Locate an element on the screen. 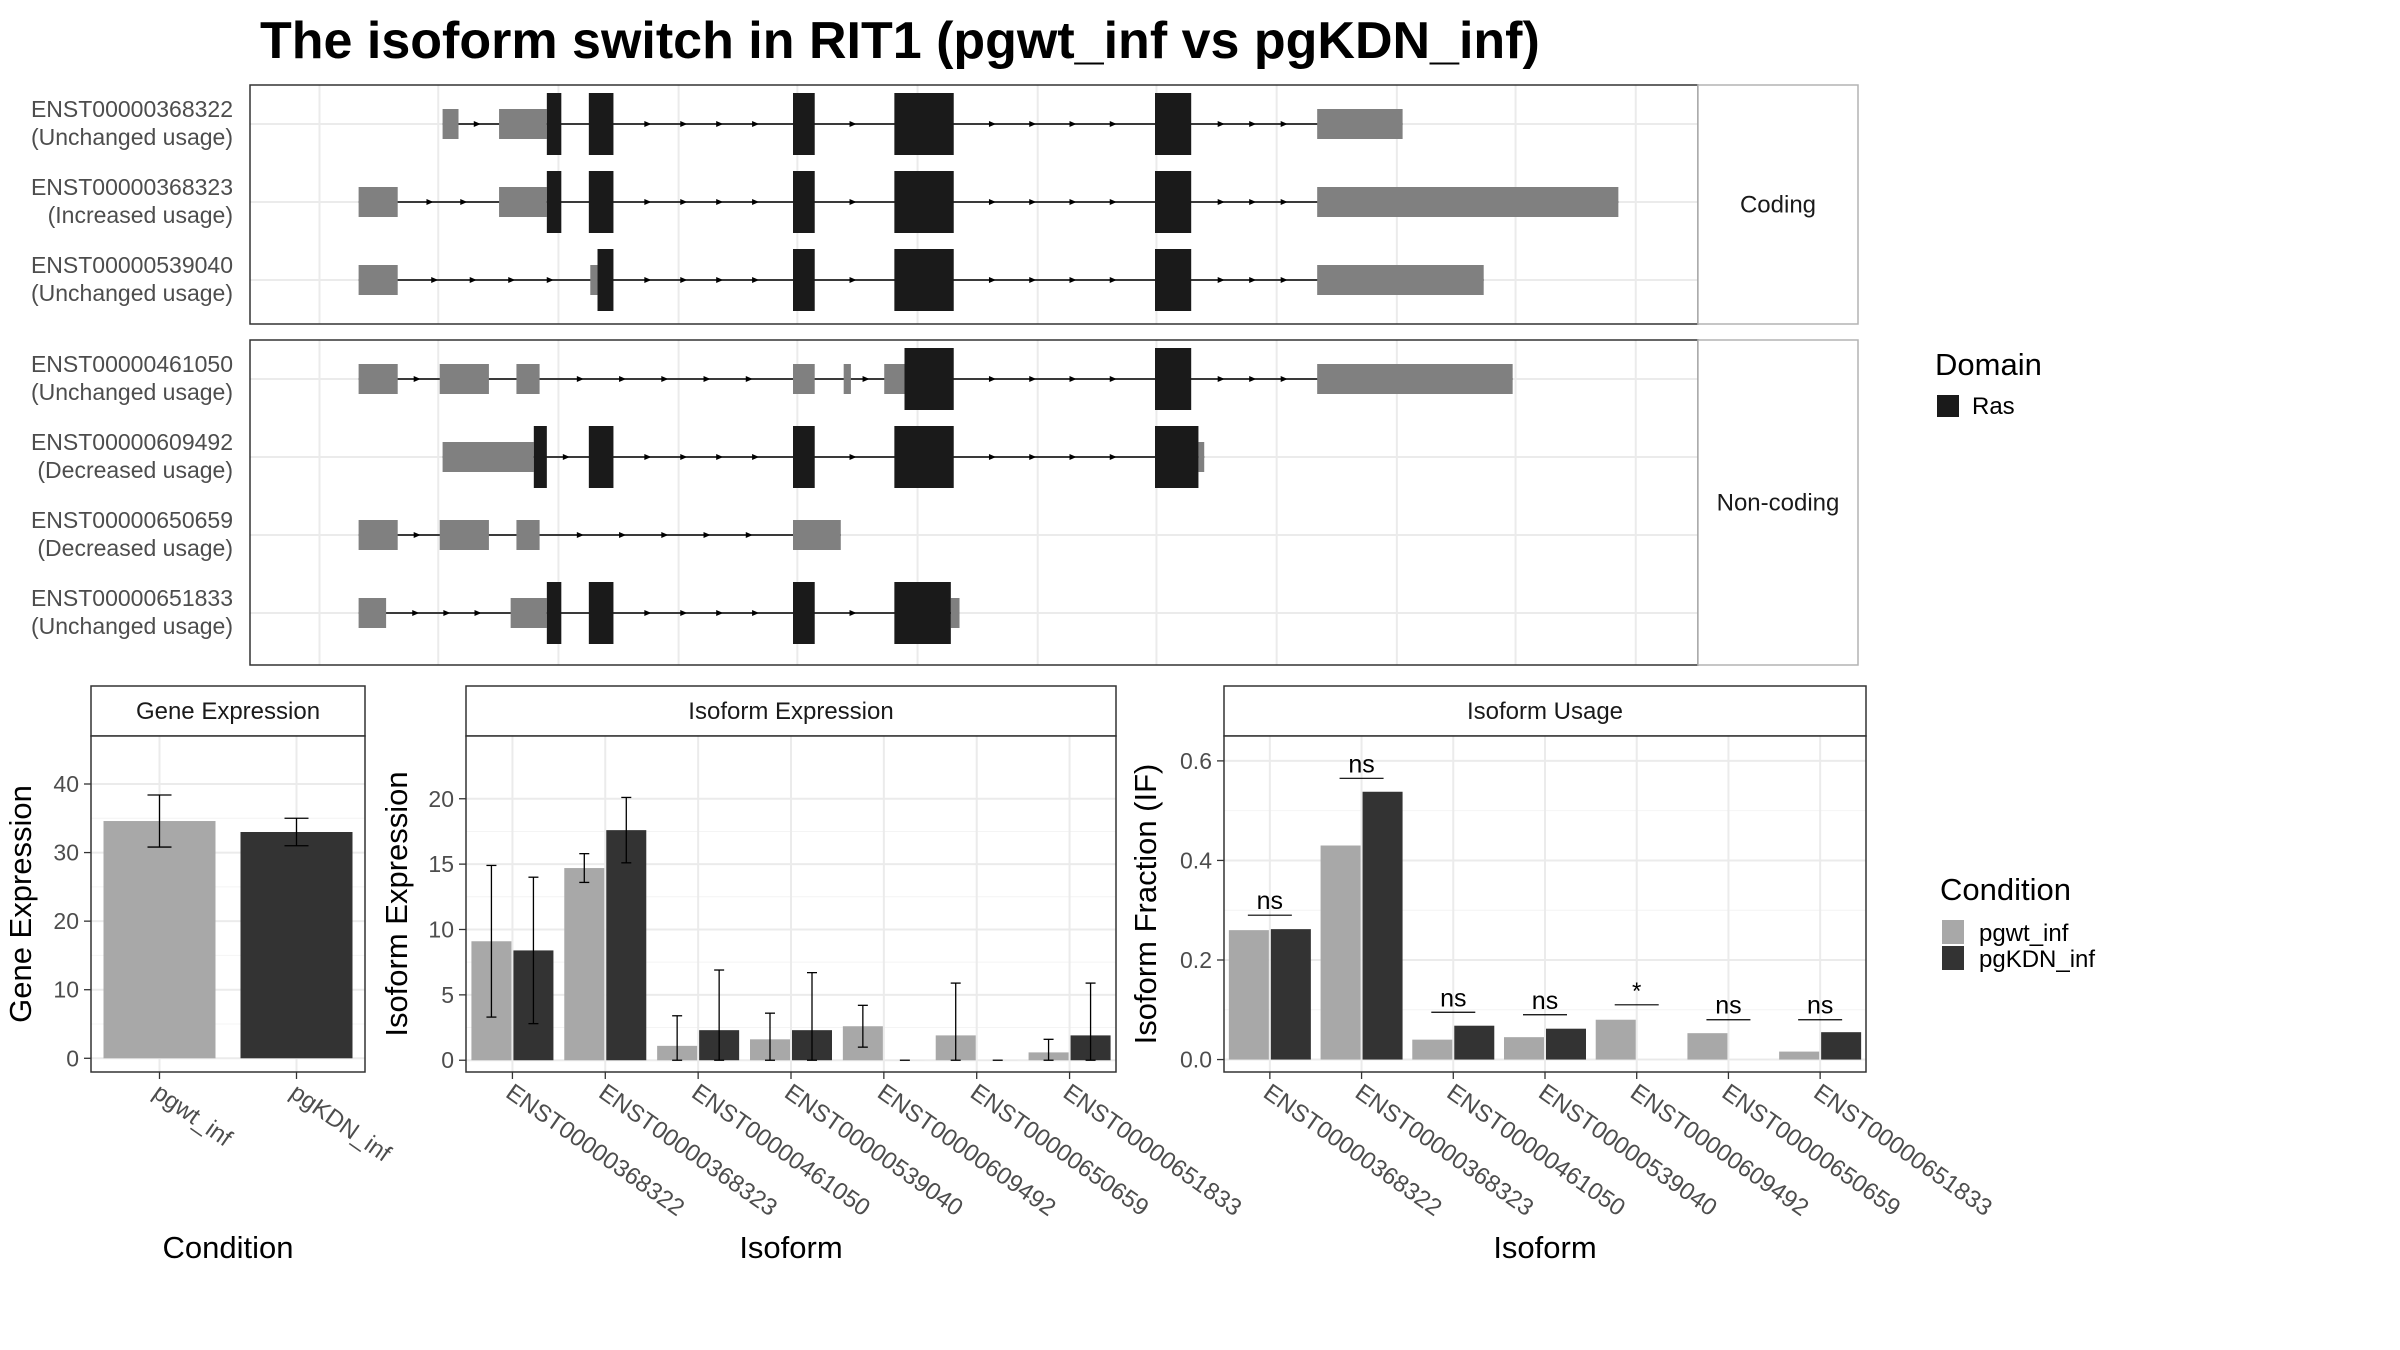 Image resolution: width=2400 pixels, height=1350 pixels. condition-legend-label: pgKDN_inf is located at coordinates (2037, 959).